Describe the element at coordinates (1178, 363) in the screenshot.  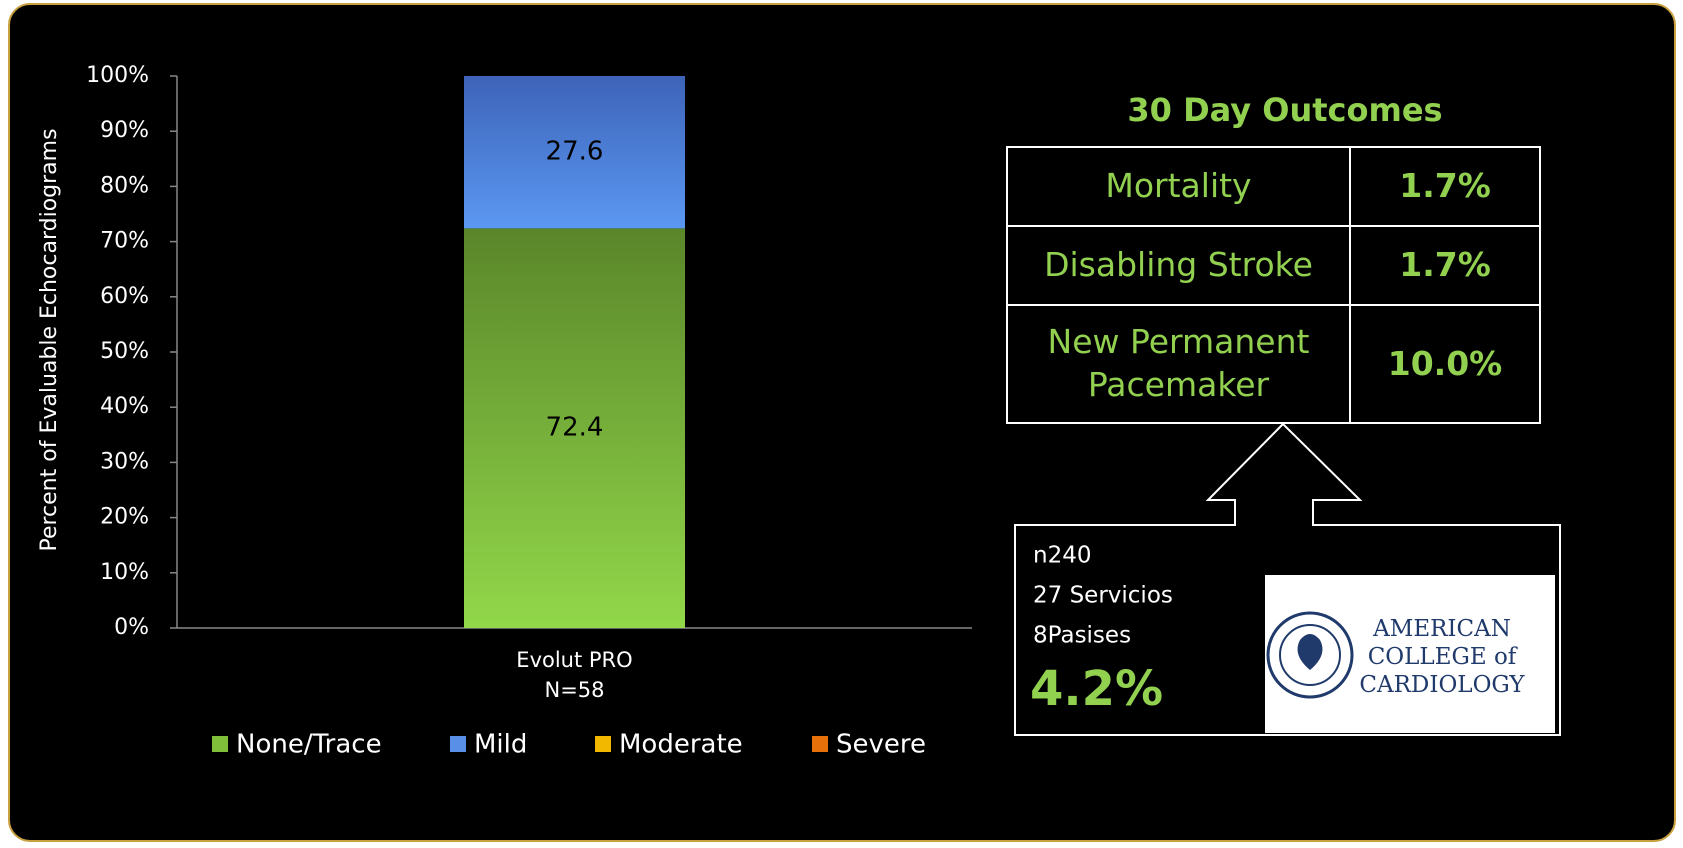
I see `table-cell: New Permanent Pacemaker` at that location.